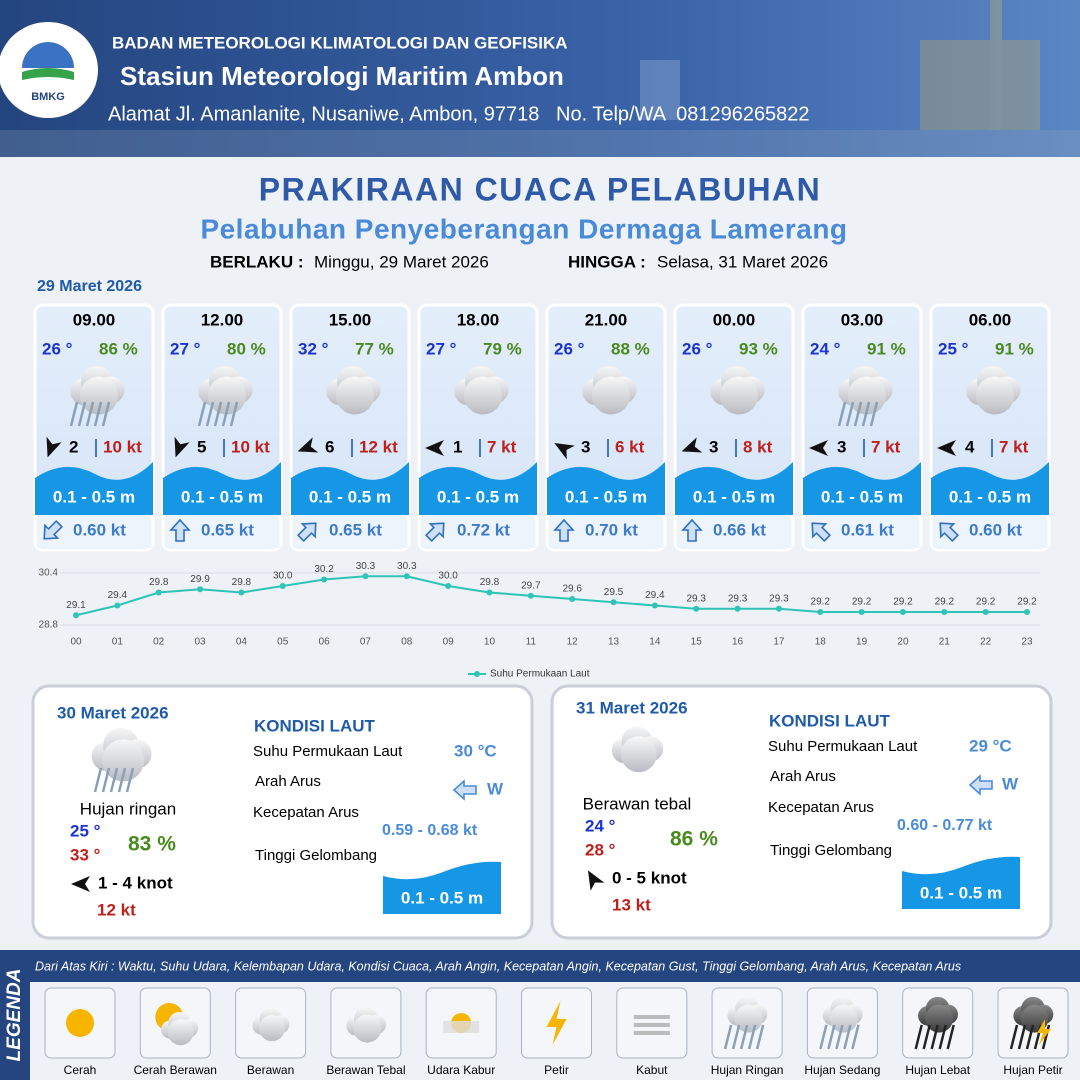  Describe the element at coordinates (48, 97) in the screenshot. I see `logo-text: BMKG` at that location.